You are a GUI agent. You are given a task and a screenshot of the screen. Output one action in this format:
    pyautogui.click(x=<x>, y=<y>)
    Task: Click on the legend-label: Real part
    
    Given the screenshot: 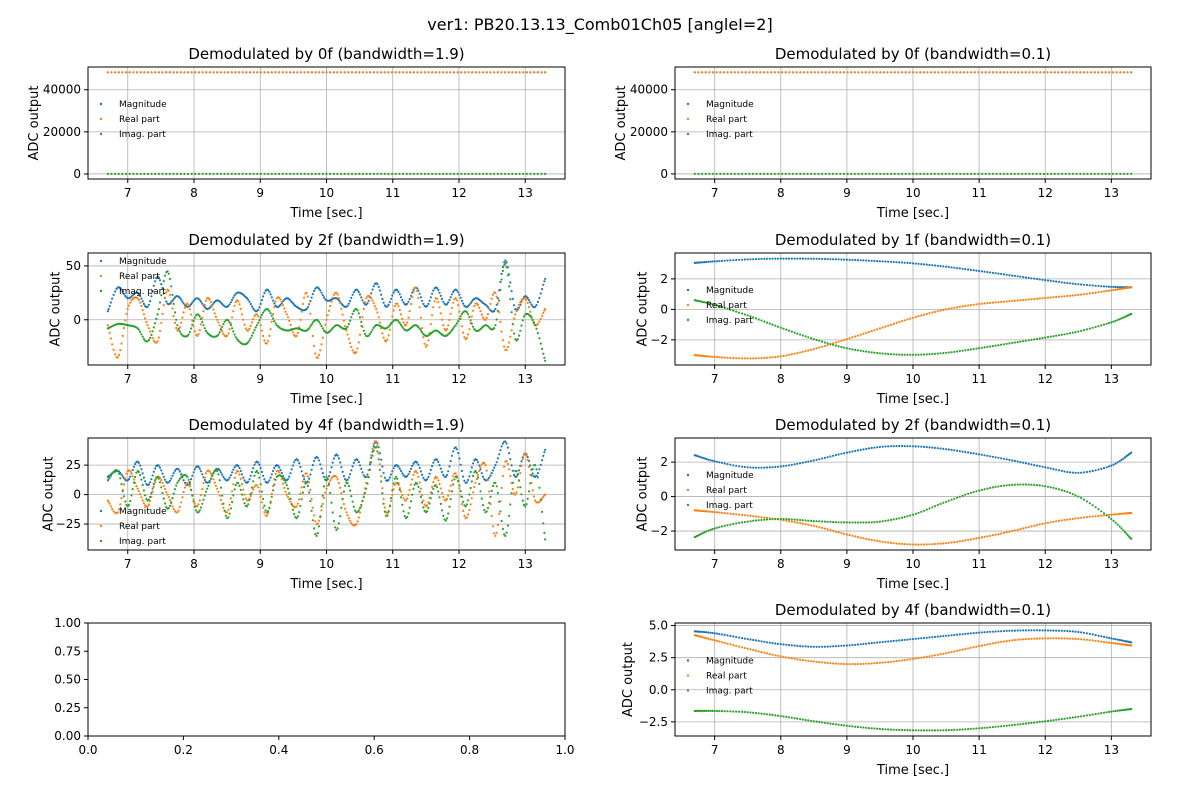 What is the action you would take?
    pyautogui.click(x=726, y=306)
    